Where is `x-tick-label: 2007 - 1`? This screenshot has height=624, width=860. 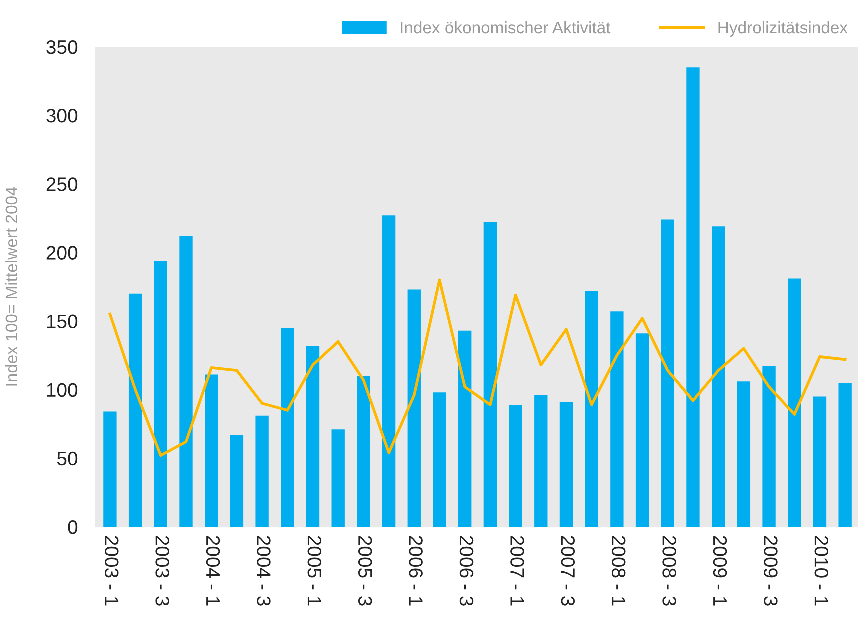 x-tick-label: 2007 - 1 is located at coordinates (517, 571).